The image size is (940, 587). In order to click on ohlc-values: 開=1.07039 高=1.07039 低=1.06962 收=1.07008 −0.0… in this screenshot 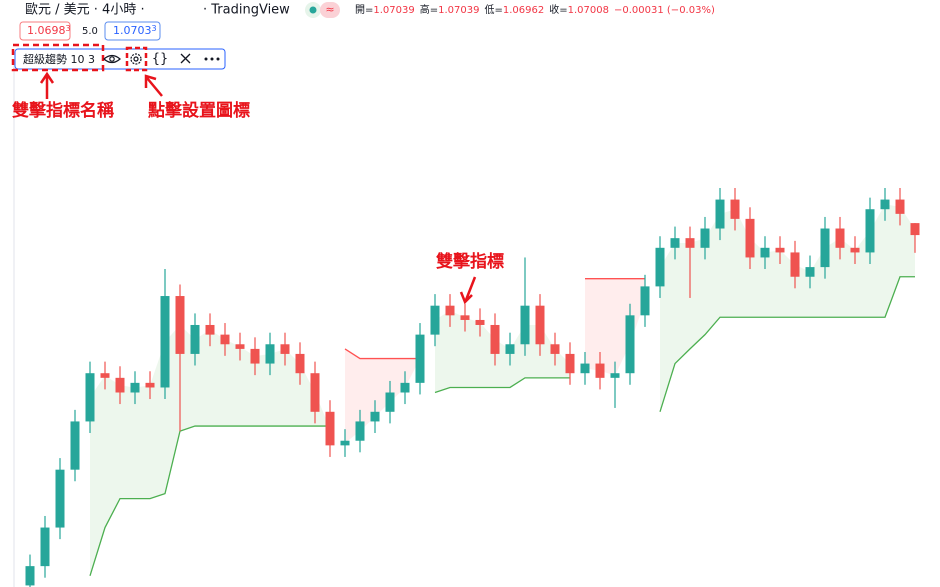, I will do `click(535, 9)`.